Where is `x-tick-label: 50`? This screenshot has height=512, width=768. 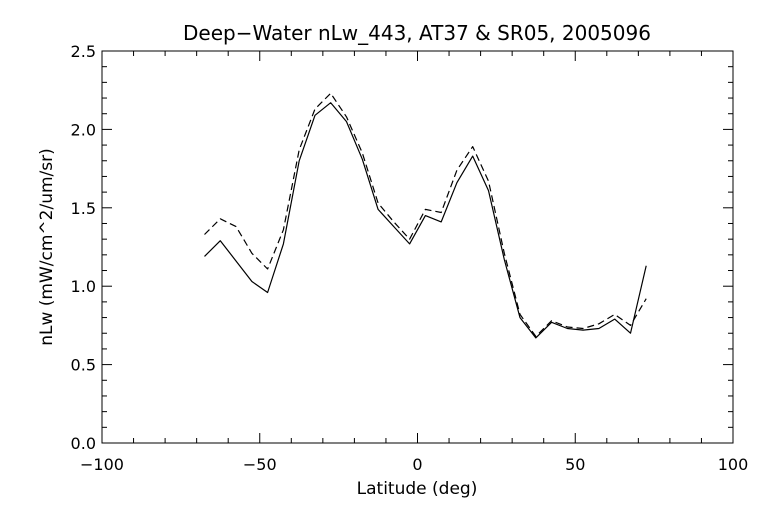 x-tick-label: 50 is located at coordinates (575, 464).